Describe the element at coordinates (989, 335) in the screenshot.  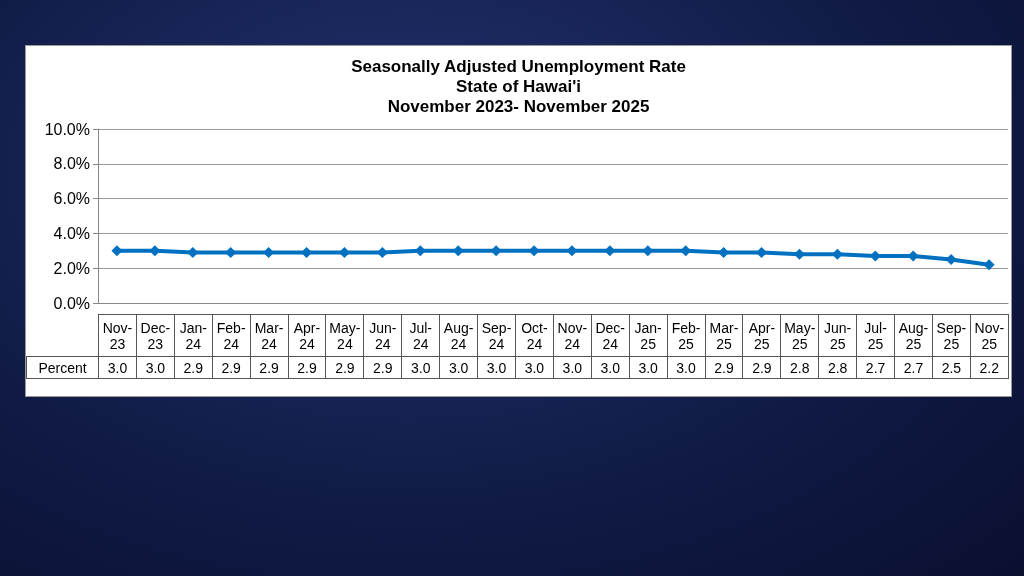
I see `x-tick-label: Nov-25` at that location.